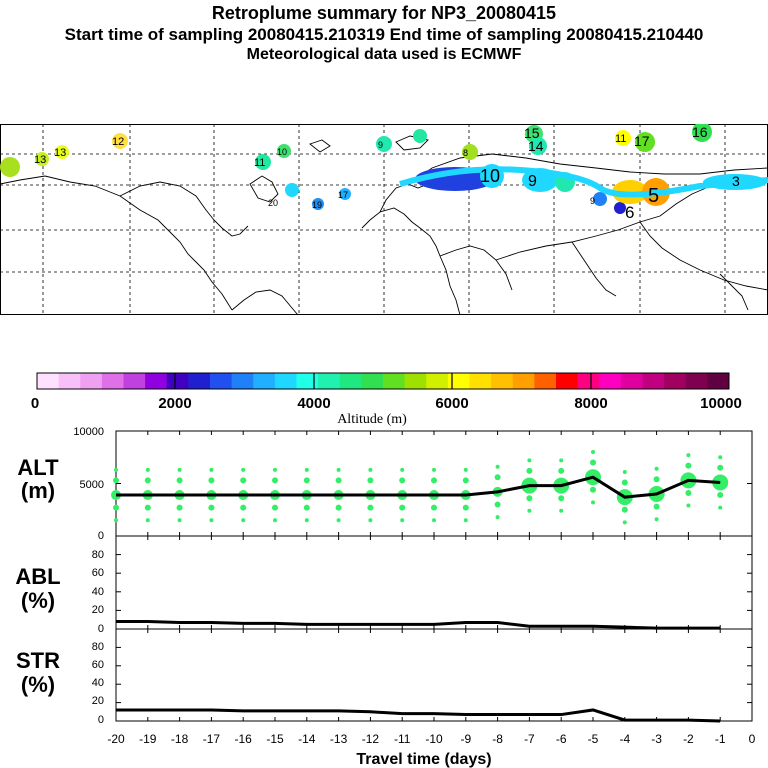  Describe the element at coordinates (688, 739) in the screenshot. I see `x-tick: -2` at that location.